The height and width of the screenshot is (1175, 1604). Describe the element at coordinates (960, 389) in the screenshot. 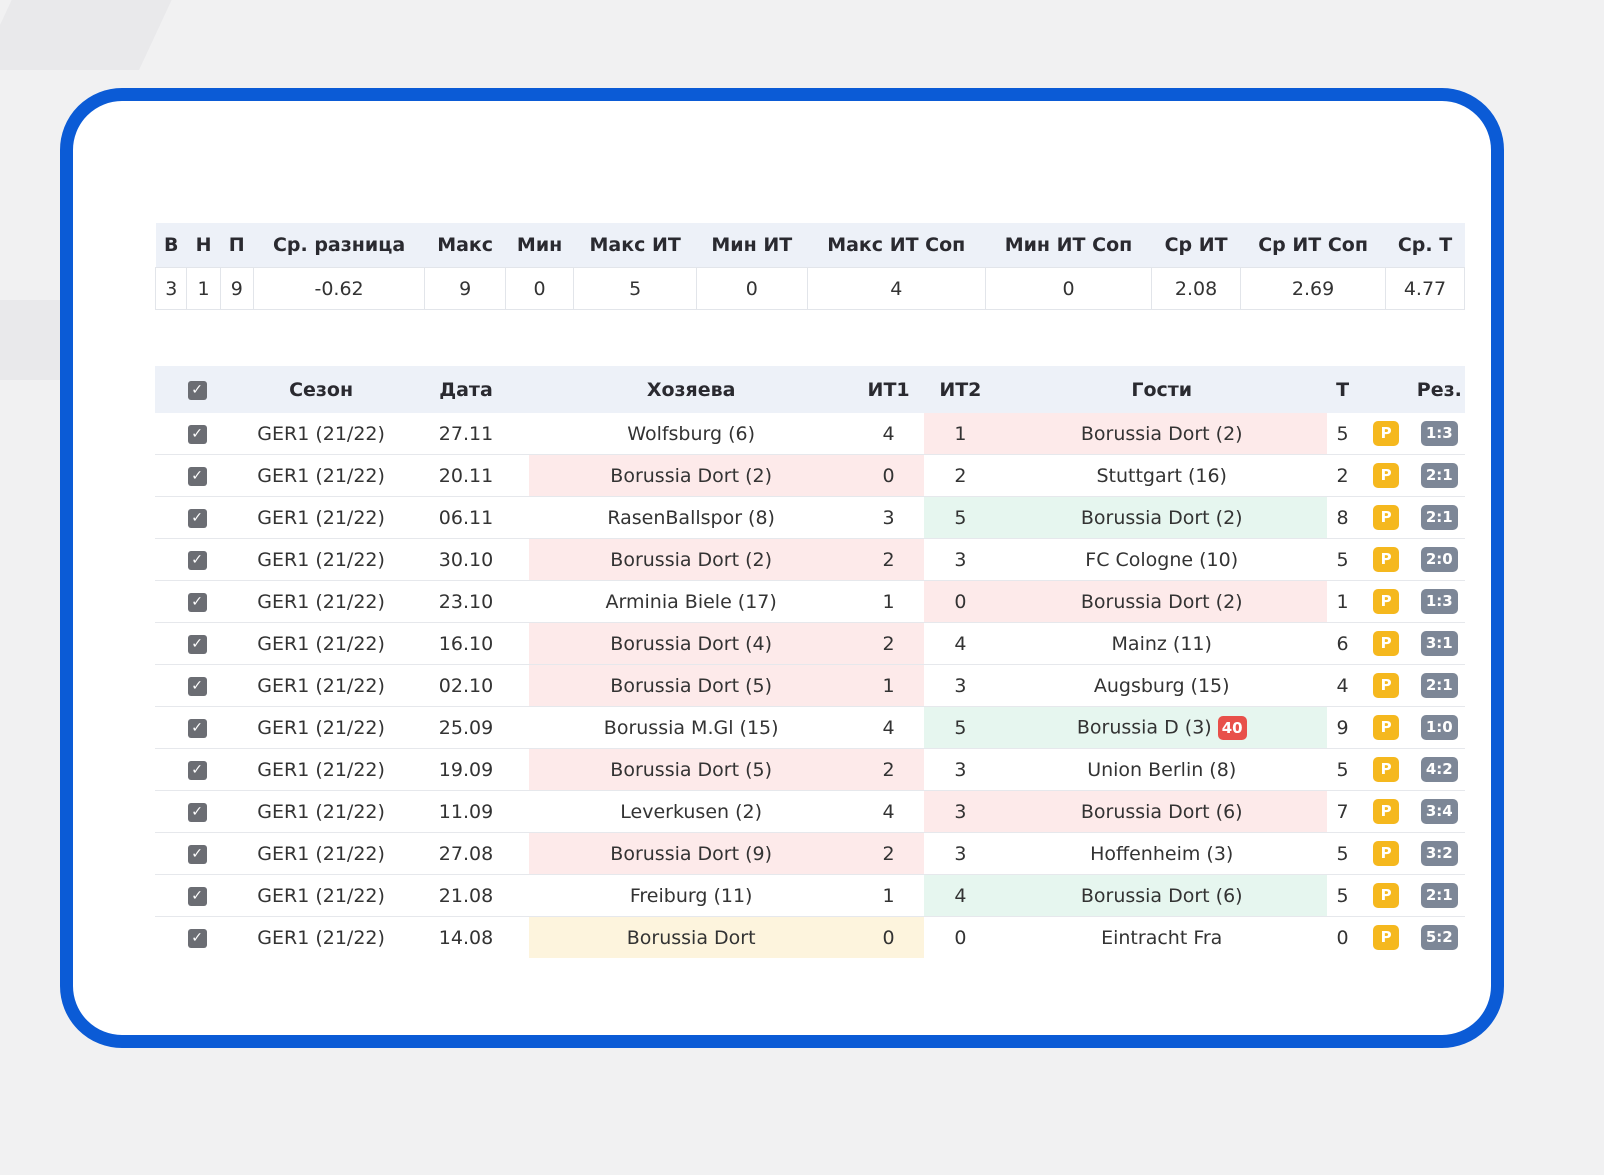

I see `header-it2: ИТ2` at that location.